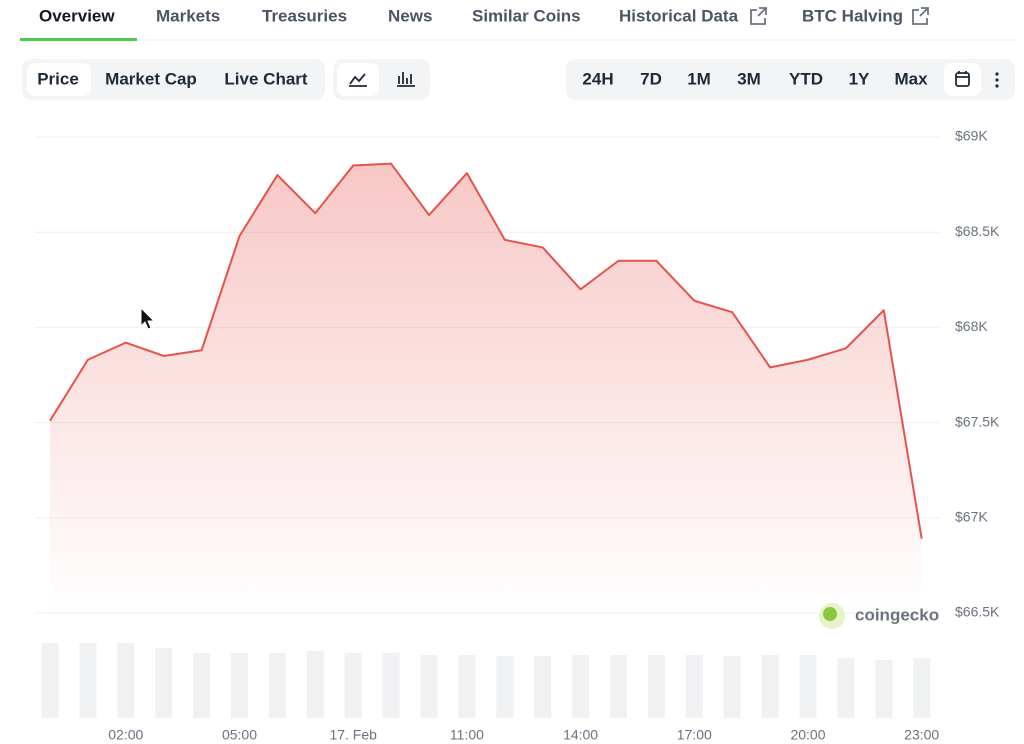  I want to click on y-tick-label: $68.5K, so click(977, 231).